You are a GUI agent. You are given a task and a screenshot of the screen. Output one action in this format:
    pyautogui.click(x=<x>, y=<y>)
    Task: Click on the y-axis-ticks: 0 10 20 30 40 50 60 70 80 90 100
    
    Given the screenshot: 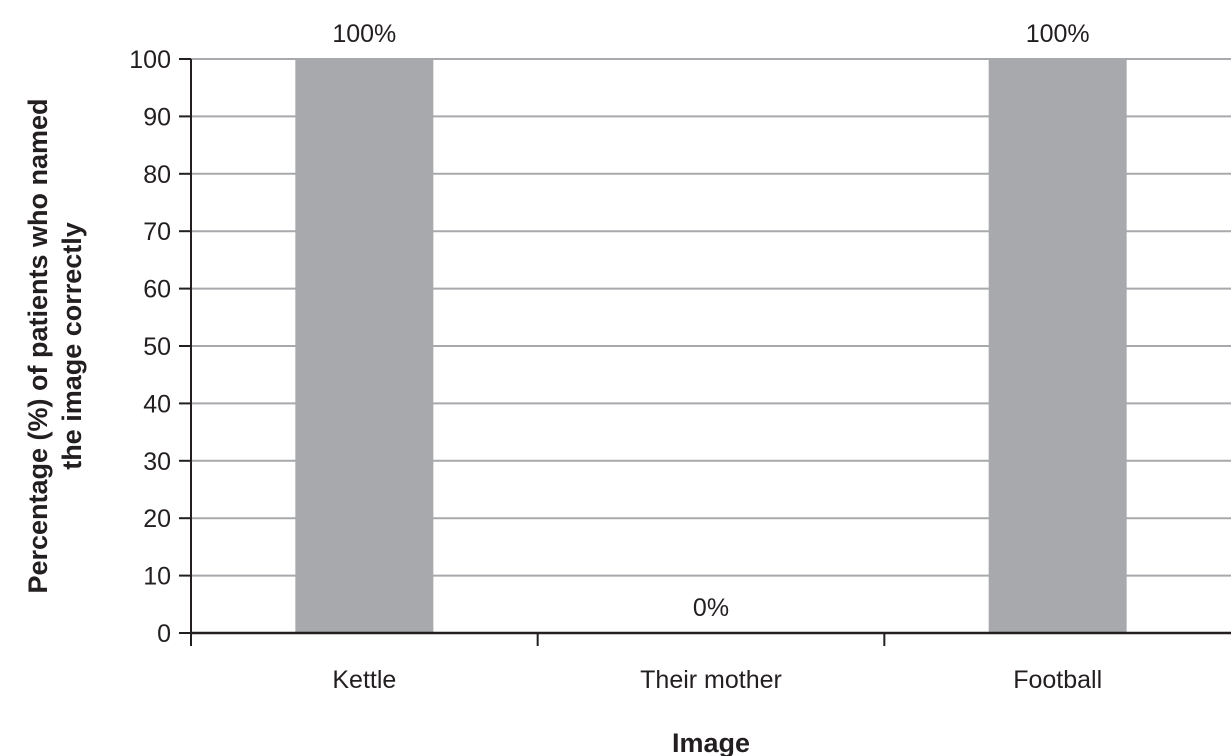 What is the action you would take?
    pyautogui.click(x=160, y=347)
    